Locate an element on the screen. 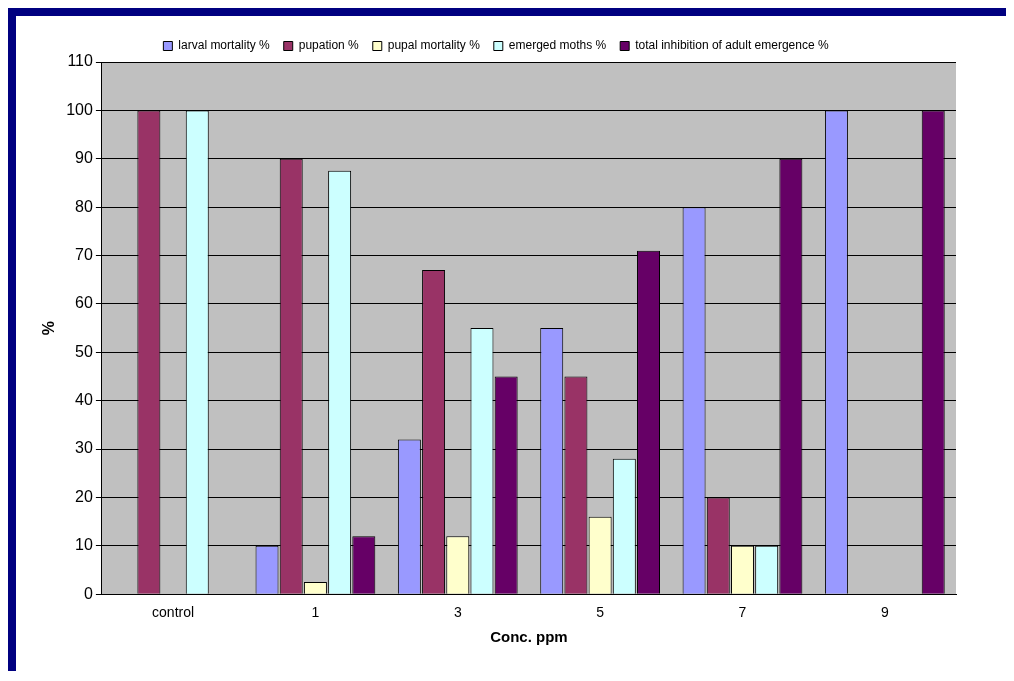  legend-label: emerged moths % is located at coordinates (557, 45).